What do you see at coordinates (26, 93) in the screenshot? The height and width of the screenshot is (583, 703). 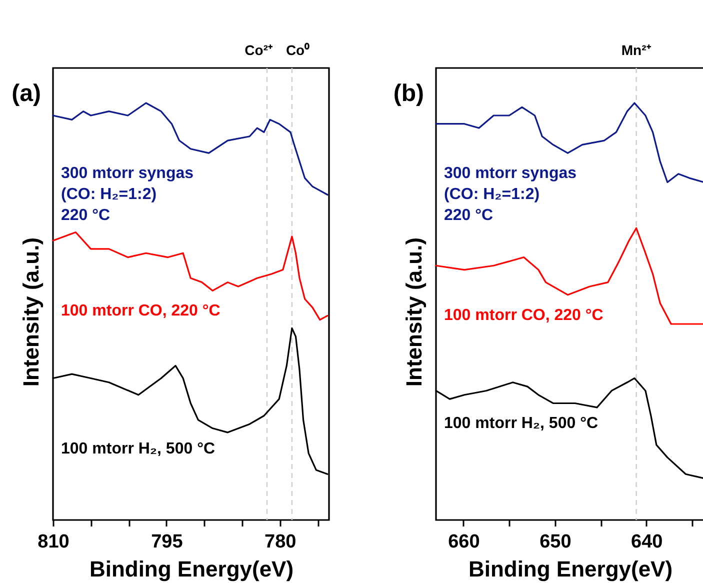 I see `chart-title: (a)` at bounding box center [26, 93].